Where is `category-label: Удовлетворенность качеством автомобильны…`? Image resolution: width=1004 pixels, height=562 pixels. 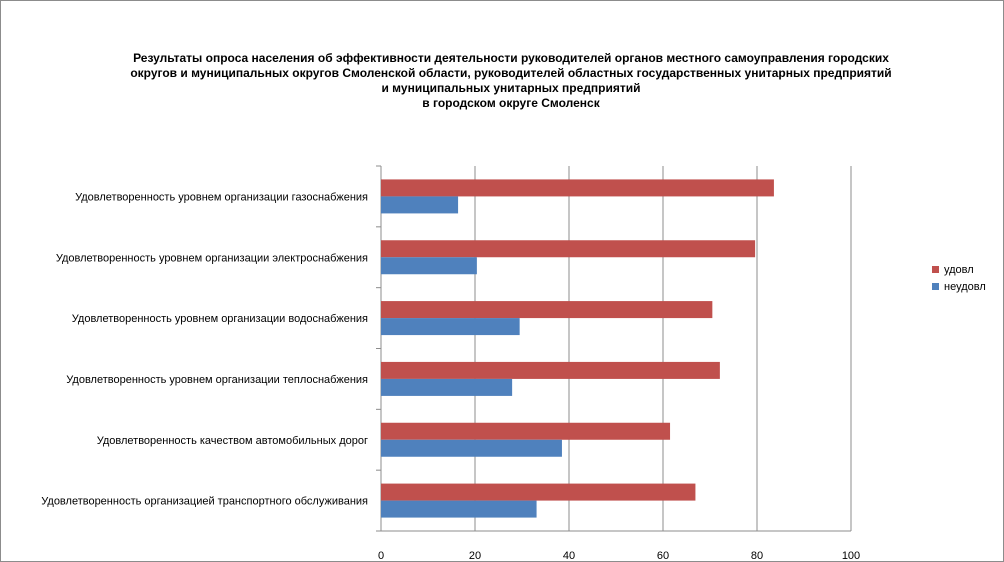
category-label: Удовлетворенность качеством автомобильны… is located at coordinates (232, 441).